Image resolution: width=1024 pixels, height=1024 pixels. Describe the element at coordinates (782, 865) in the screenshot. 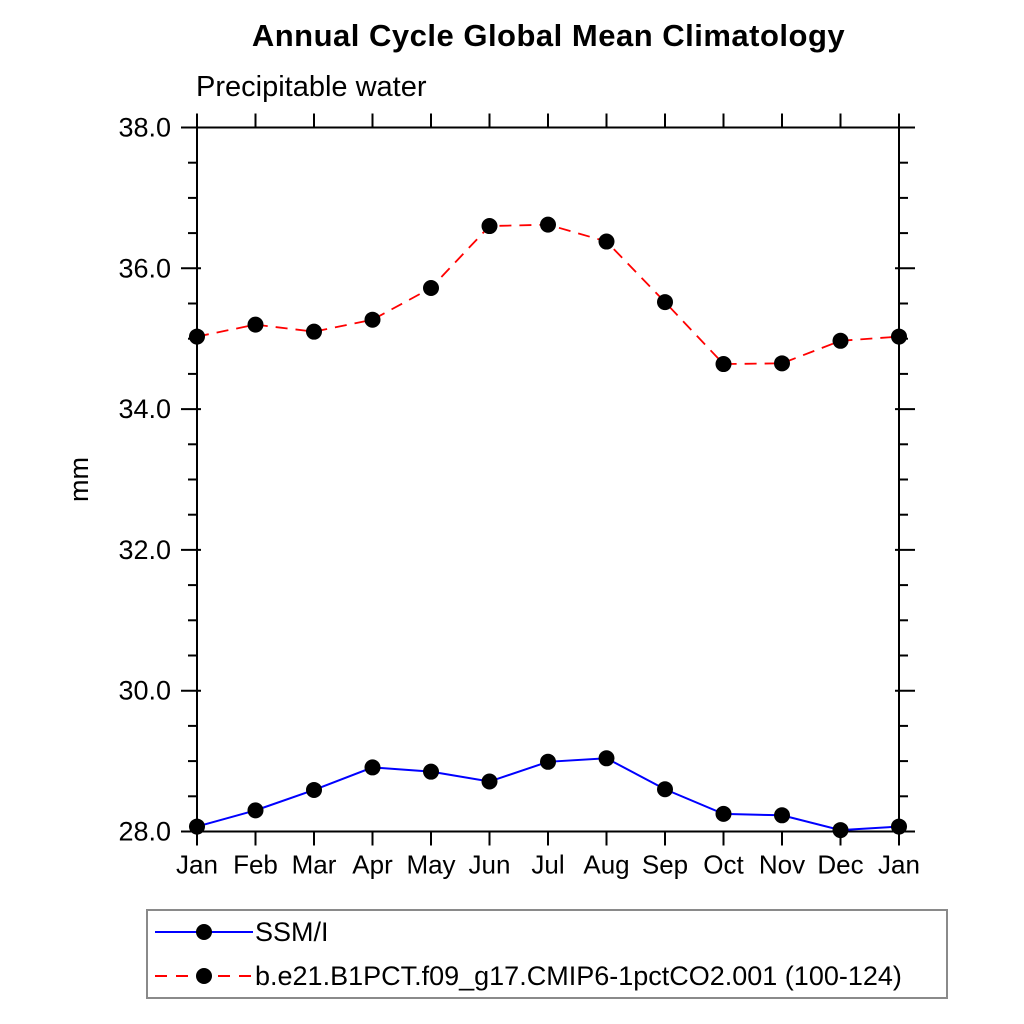

I see `x-tick-label: Nov` at that location.